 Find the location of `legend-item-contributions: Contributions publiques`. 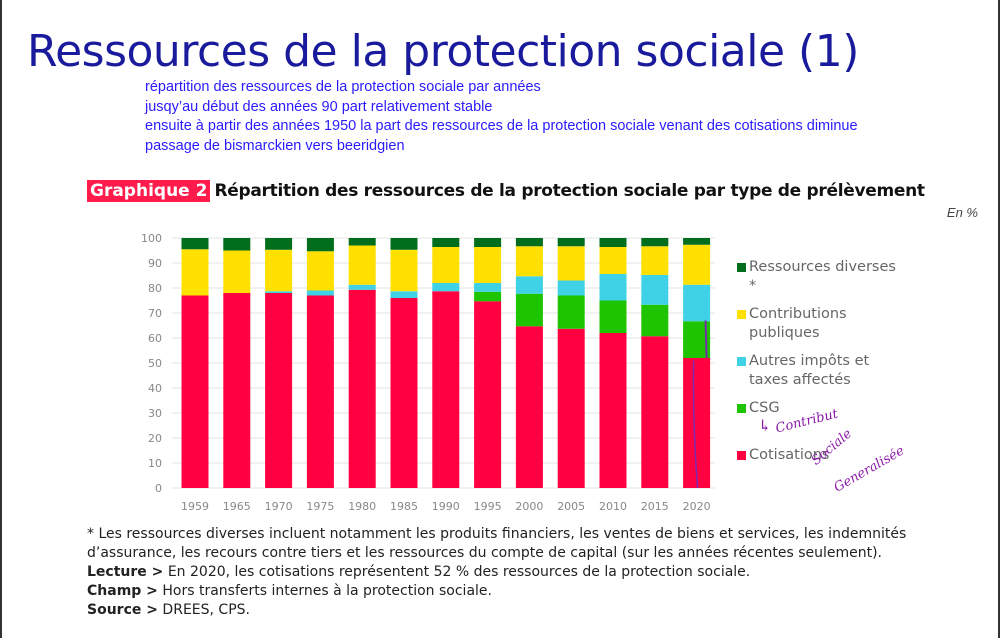

legend-item-contributions: Contributions publiques is located at coordinates (797, 324).